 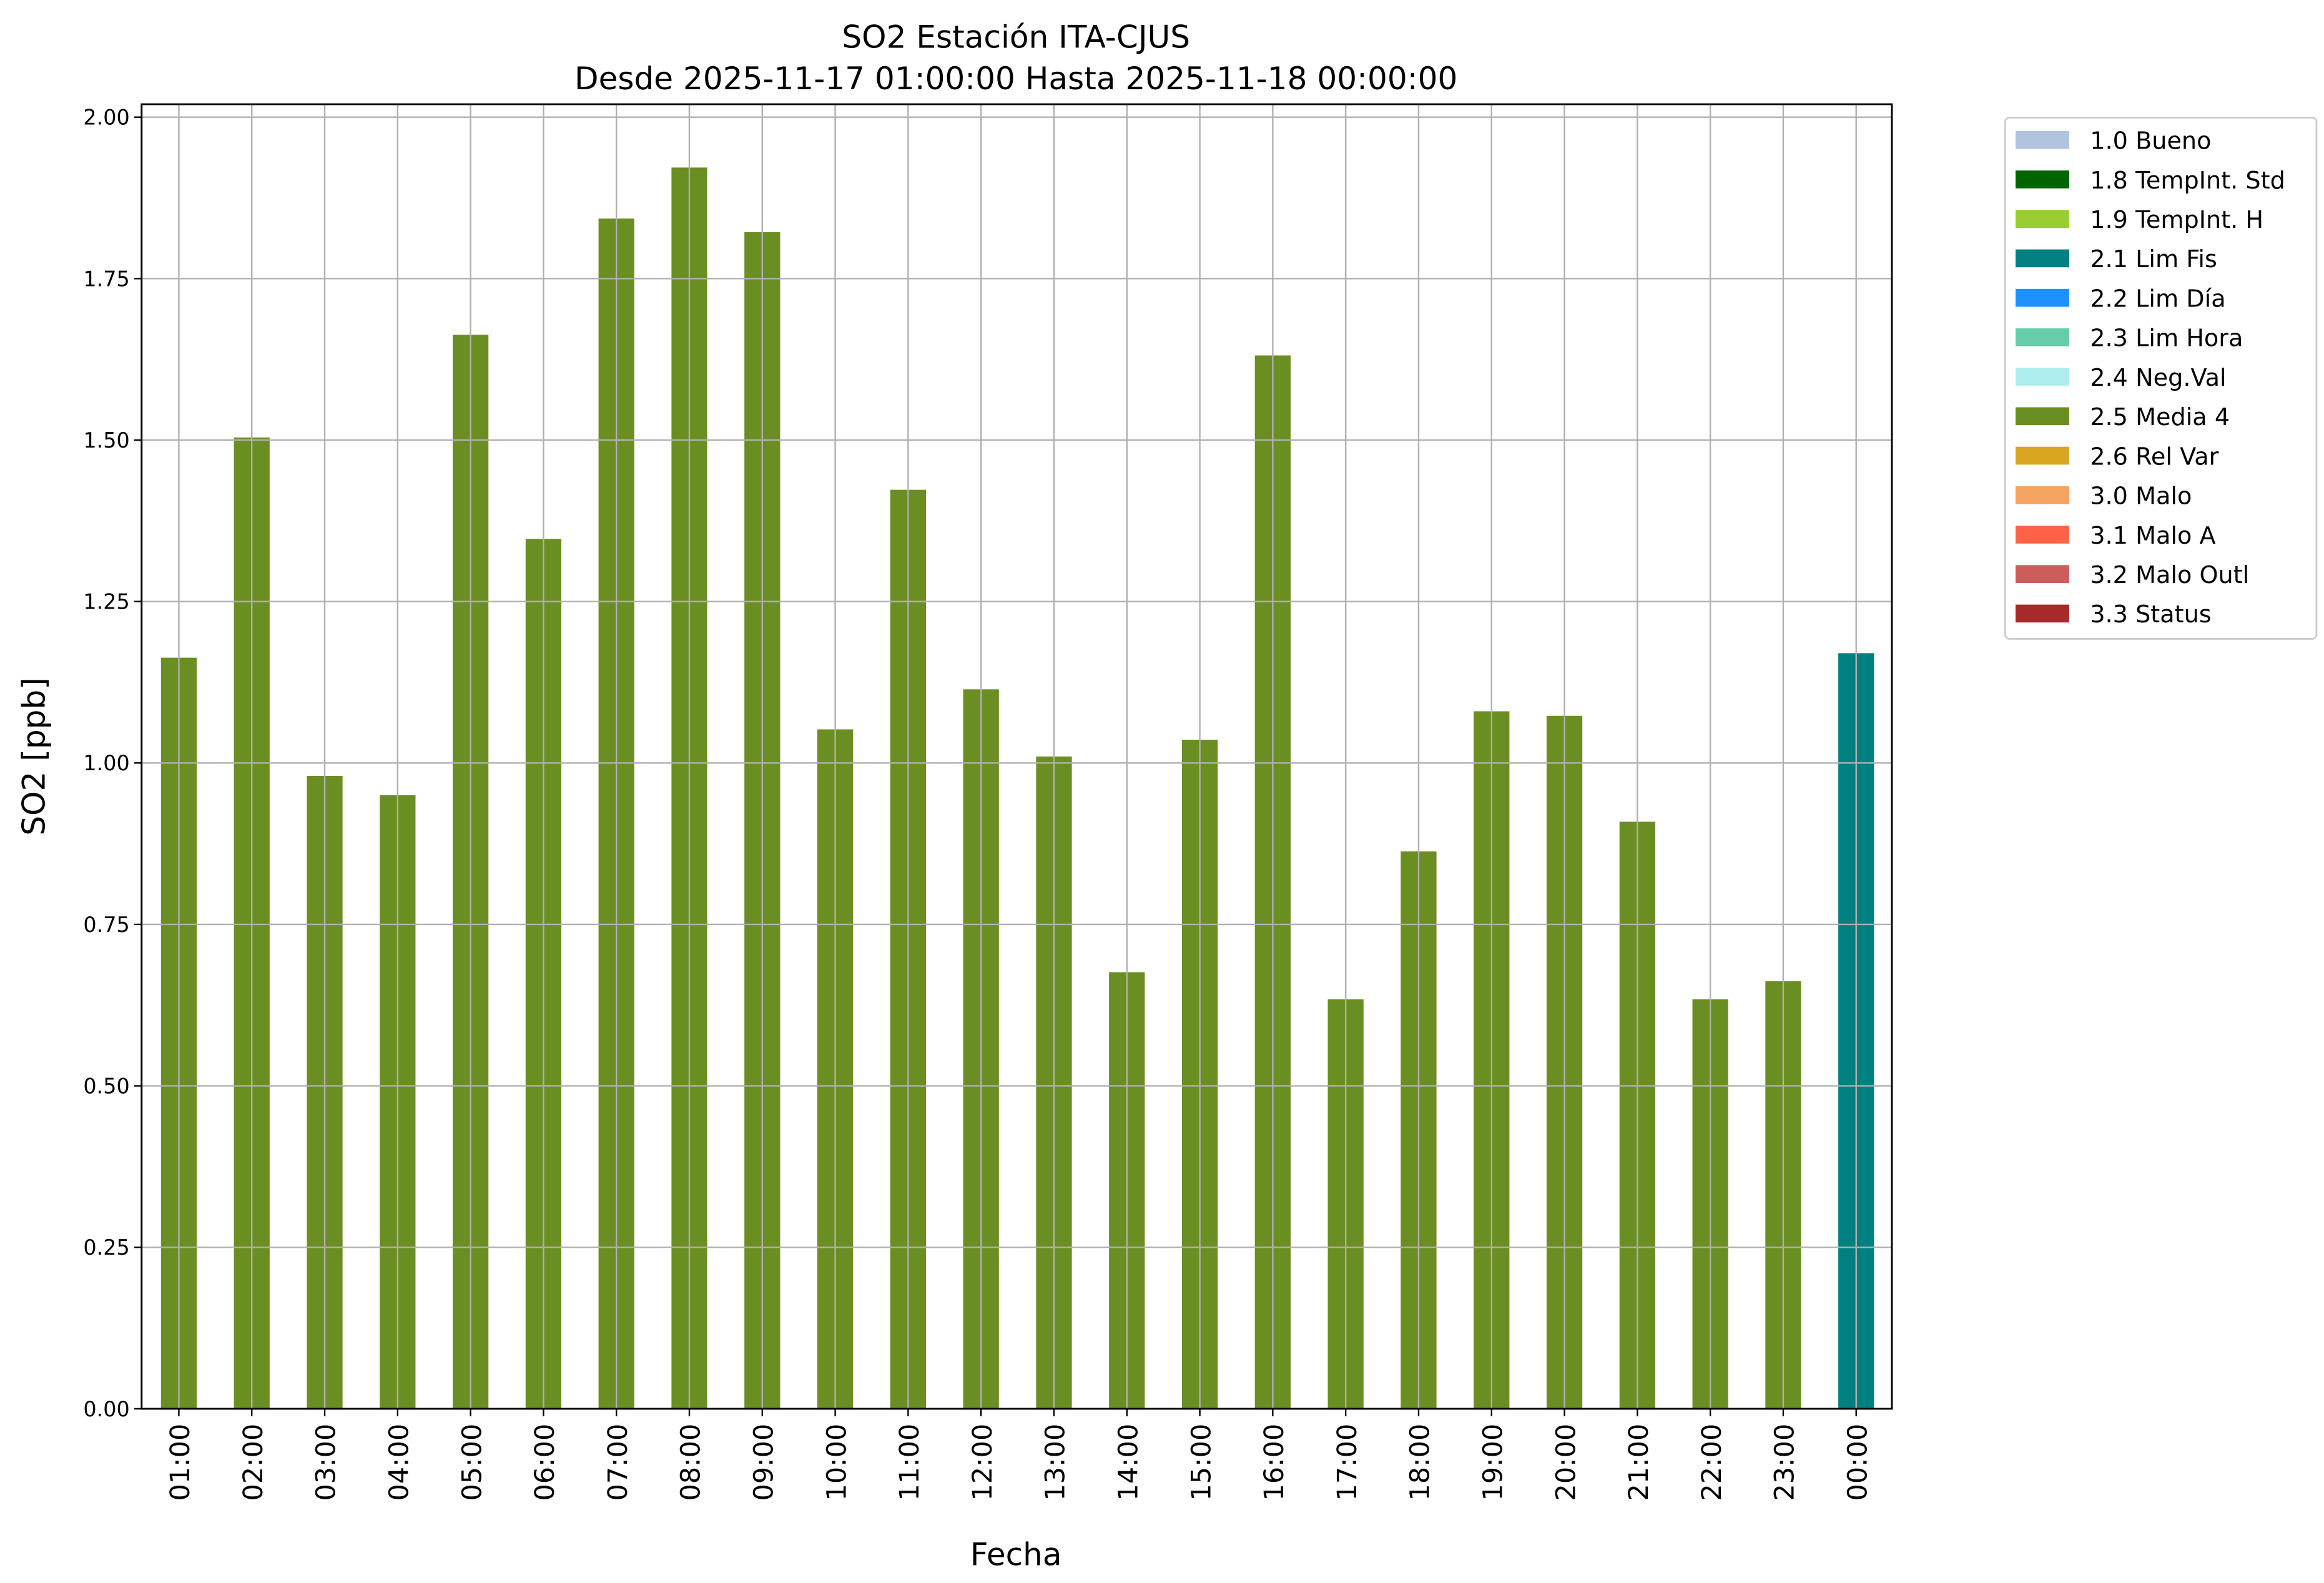 What do you see at coordinates (2154, 457) in the screenshot?
I see `legend-label: 2.6 Rel Var` at bounding box center [2154, 457].